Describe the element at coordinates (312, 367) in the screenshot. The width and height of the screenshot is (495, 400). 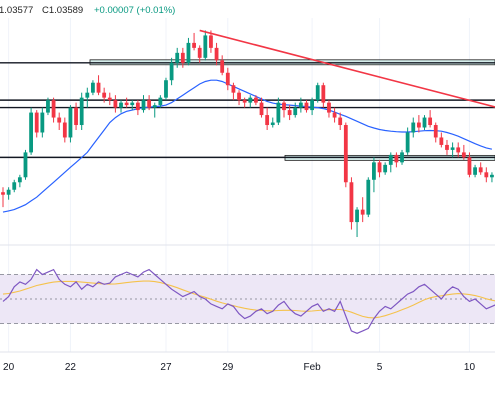
I see `time-axis-tick-label: Feb` at that location.